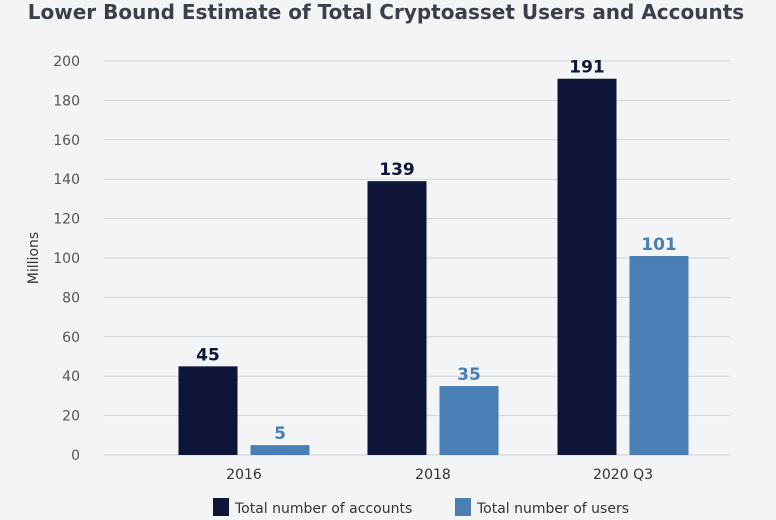 The image size is (776, 520). I want to click on data-label: 101, so click(659, 245).